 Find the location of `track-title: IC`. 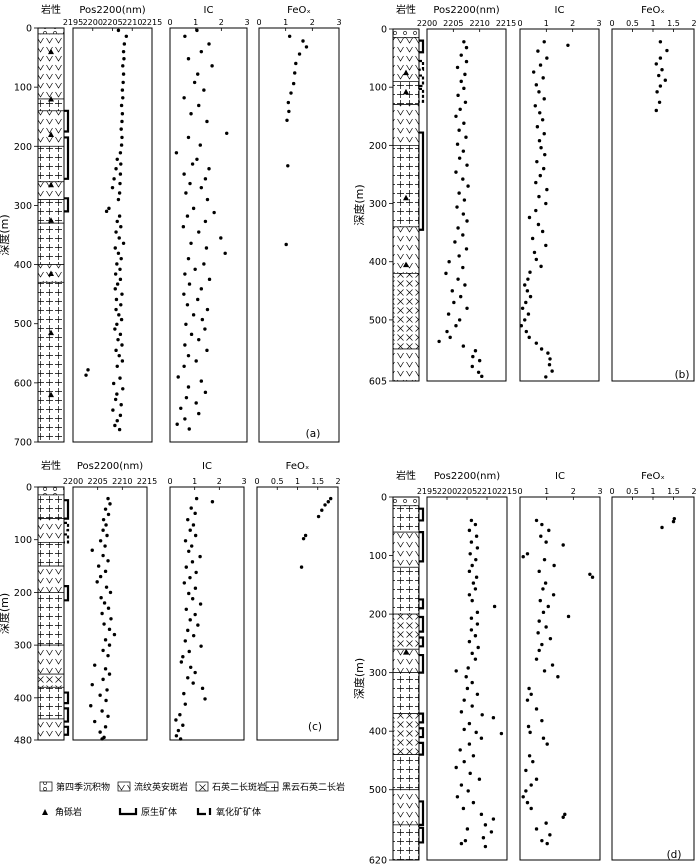

track-title: IC is located at coordinates (209, 10).